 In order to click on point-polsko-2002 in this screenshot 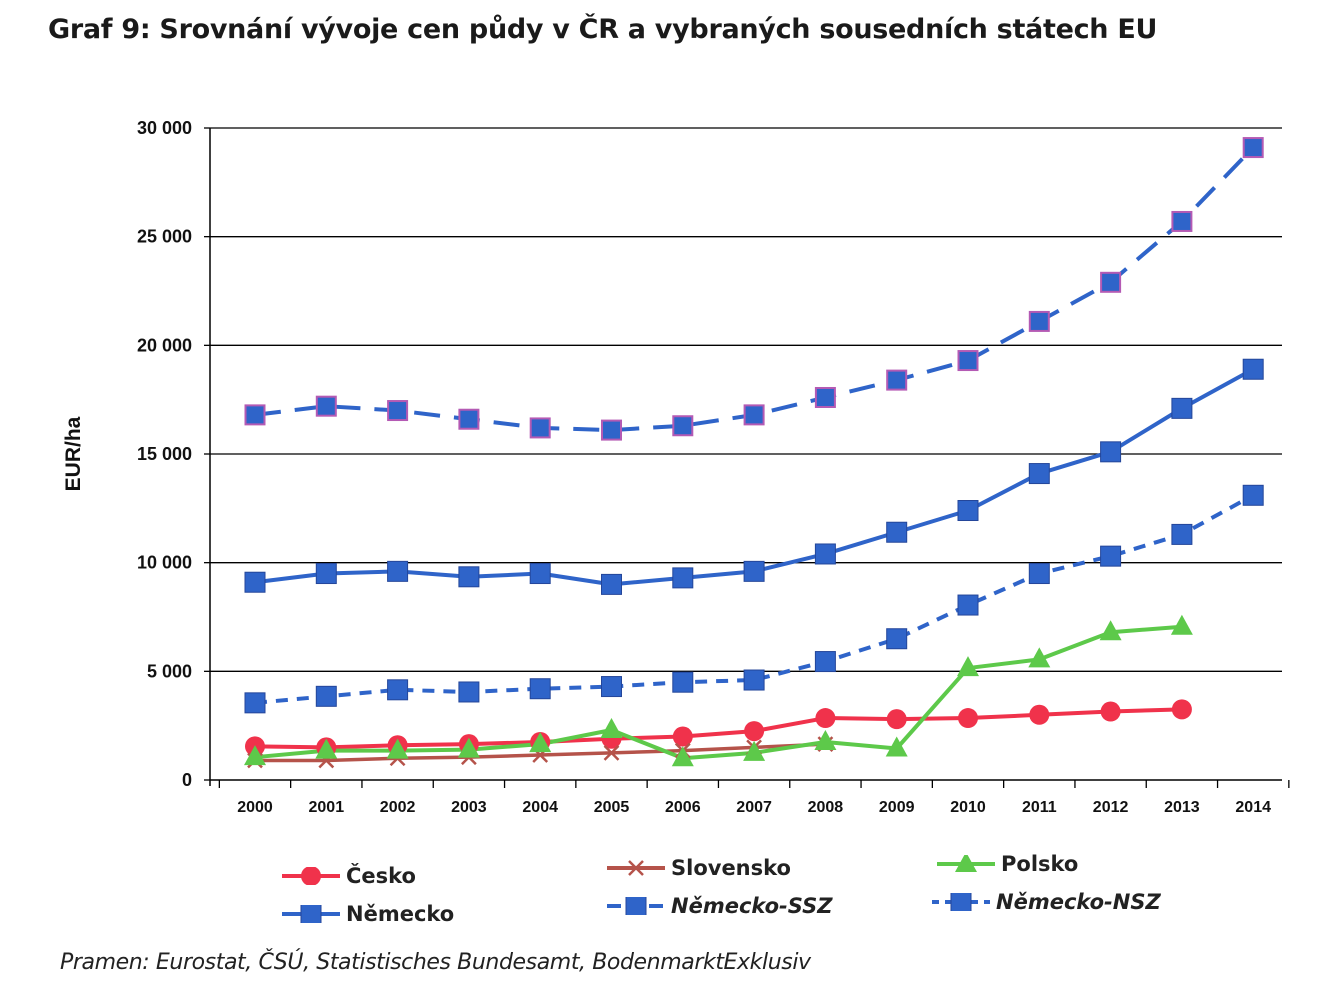, I will do `click(397, 748)`.